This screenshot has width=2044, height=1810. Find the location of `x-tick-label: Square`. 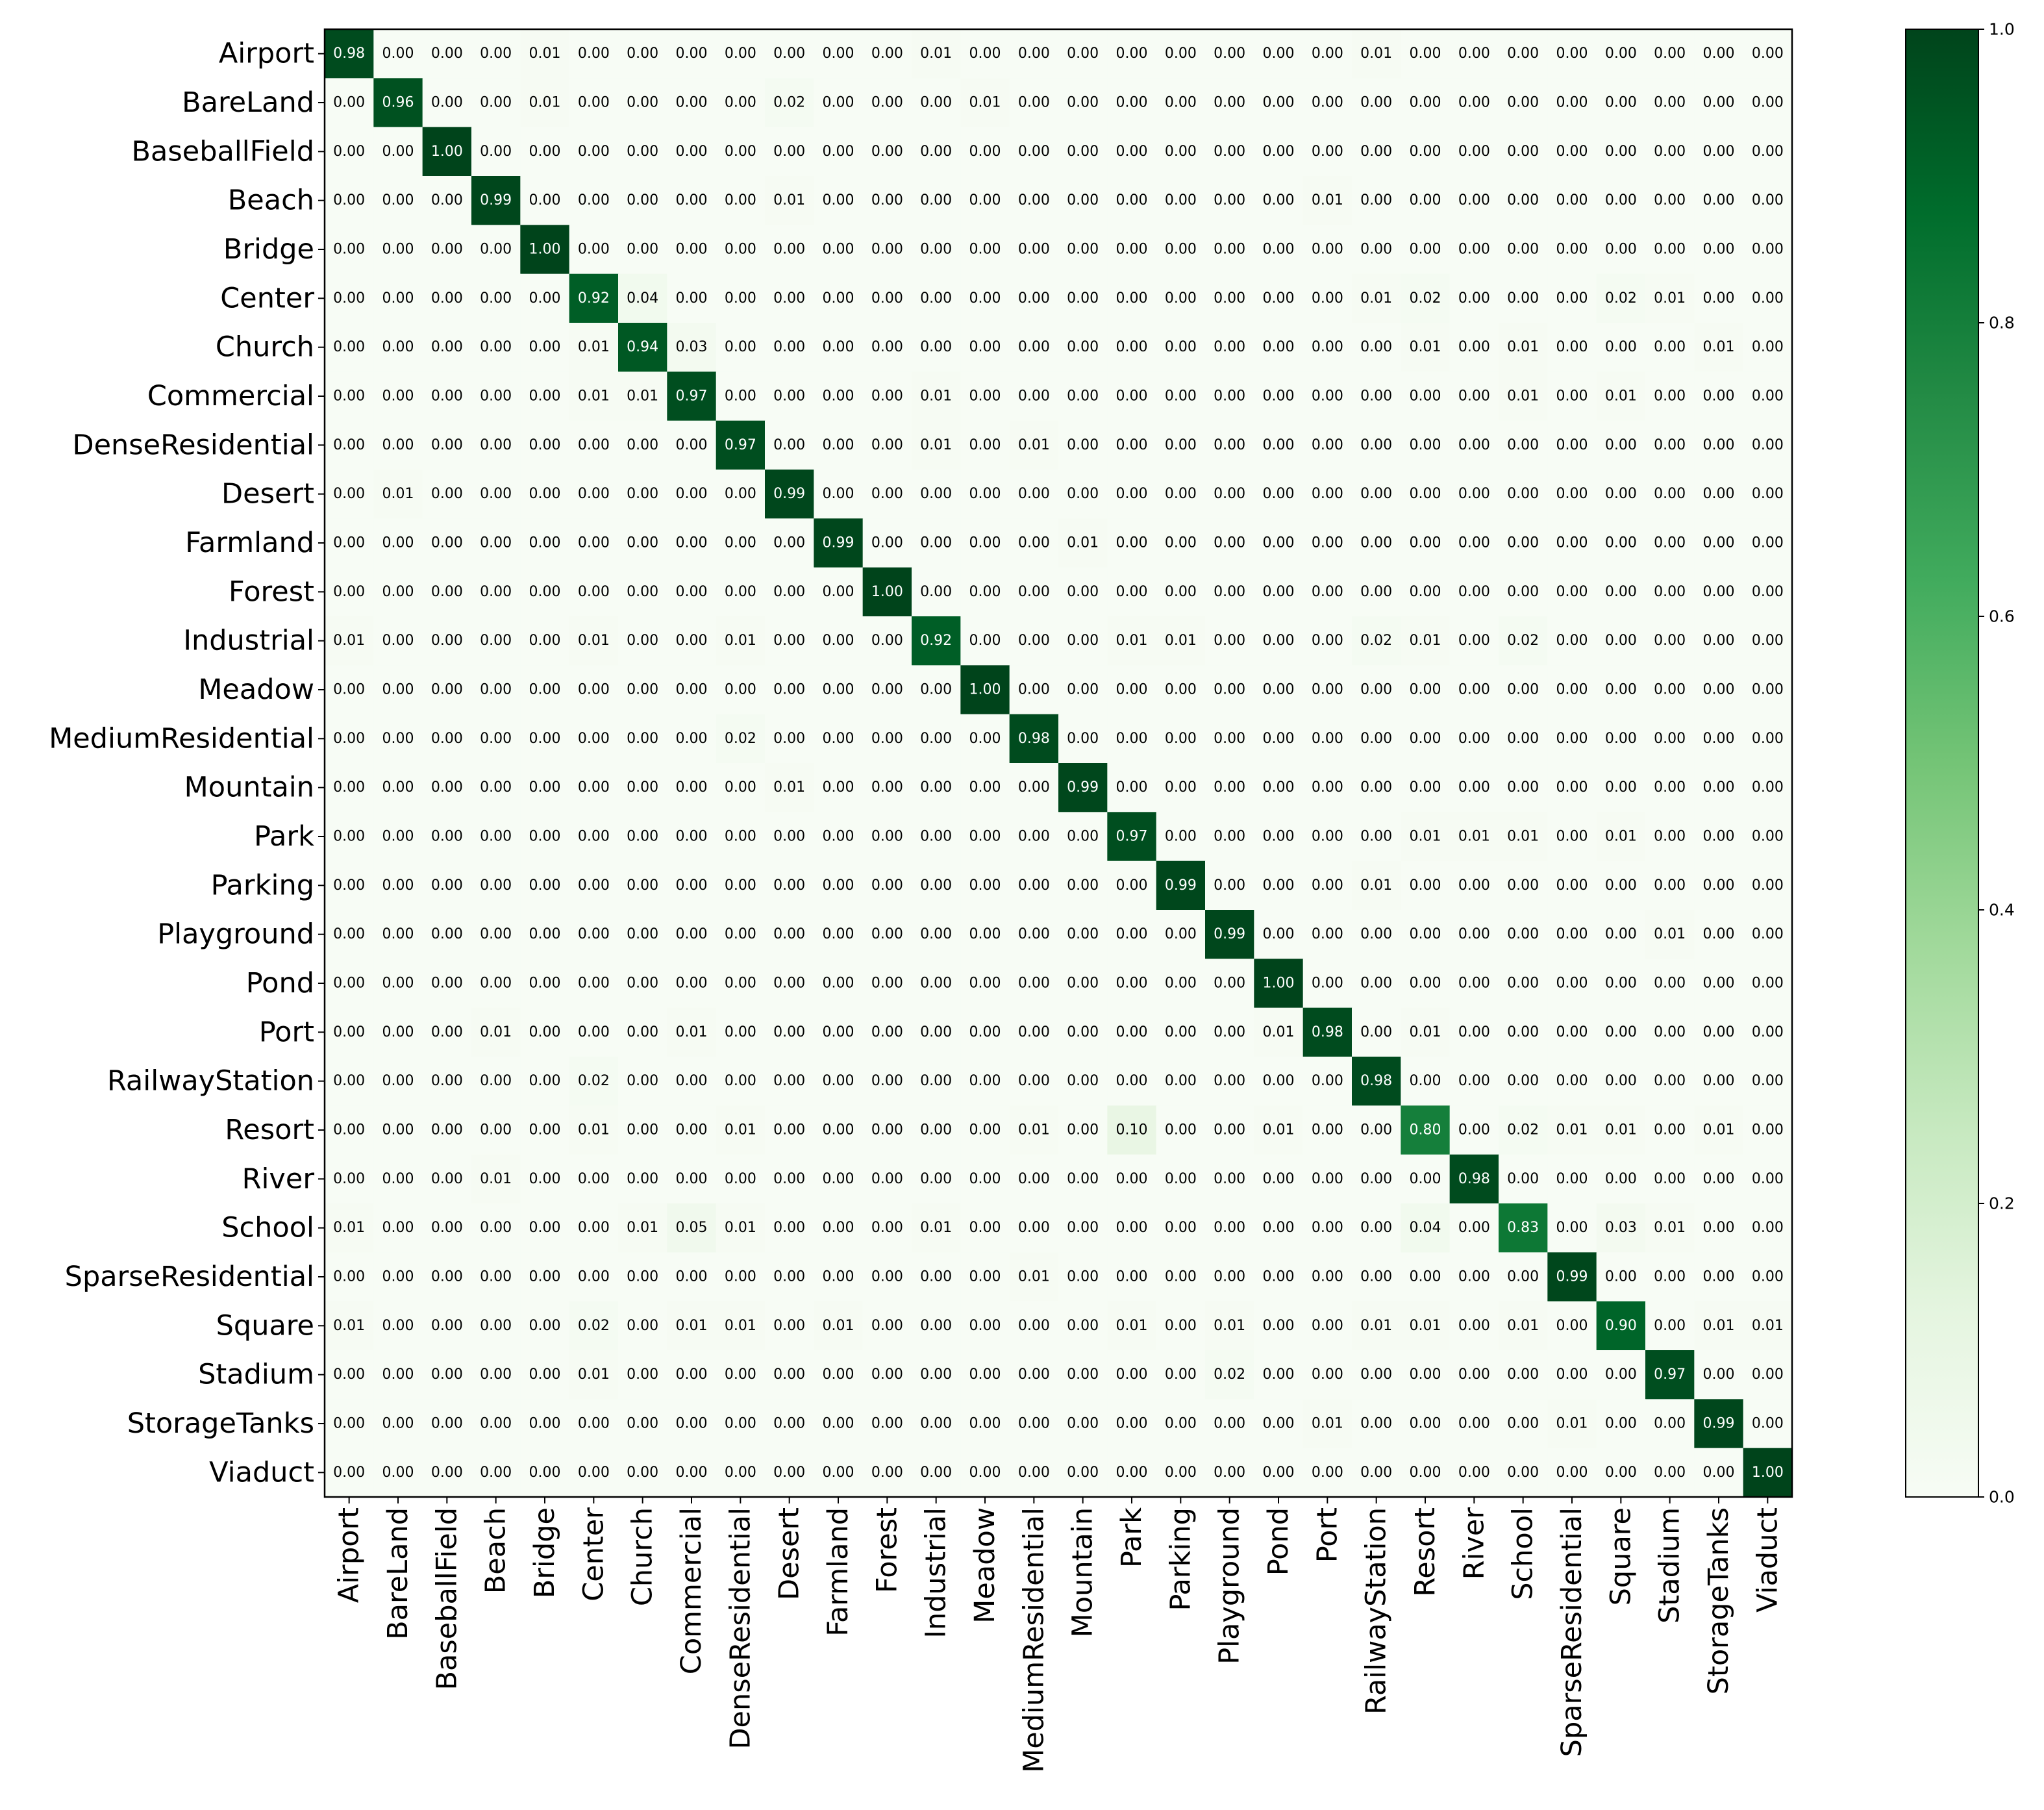

x-tick-label: Square is located at coordinates (1620, 1556).